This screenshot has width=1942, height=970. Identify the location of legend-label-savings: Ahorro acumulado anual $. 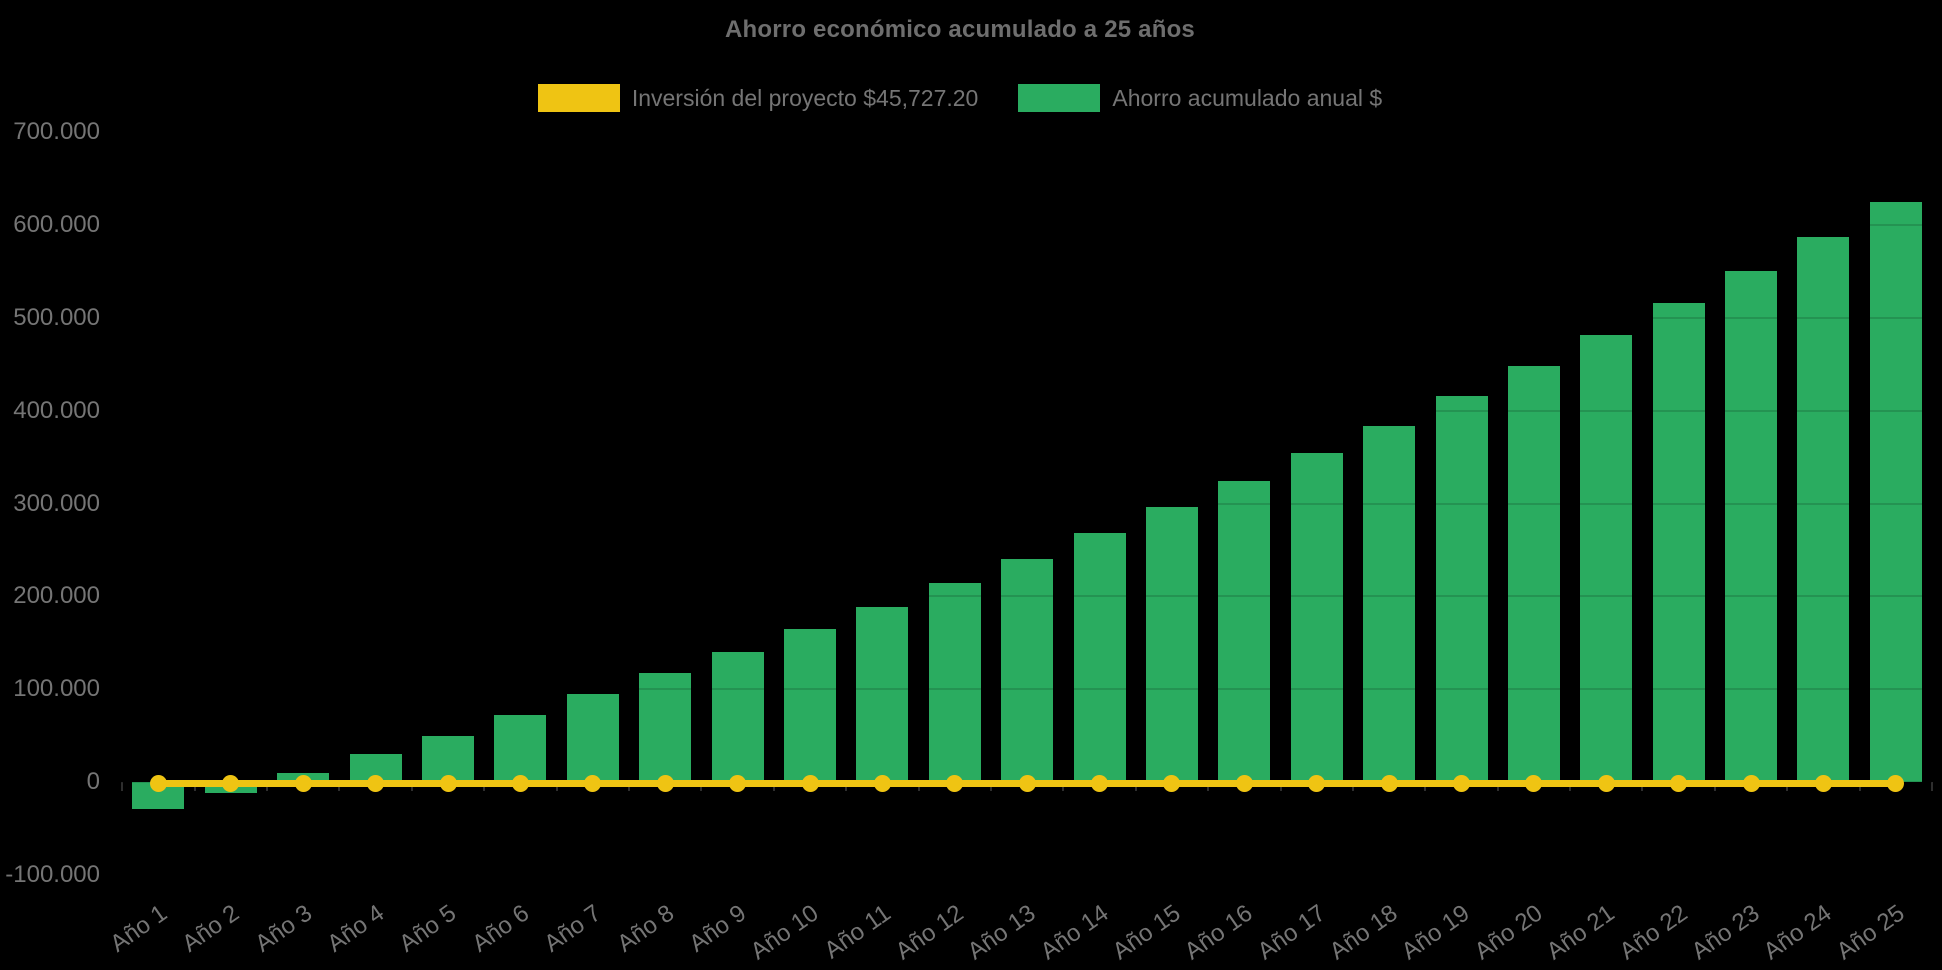
(1247, 98).